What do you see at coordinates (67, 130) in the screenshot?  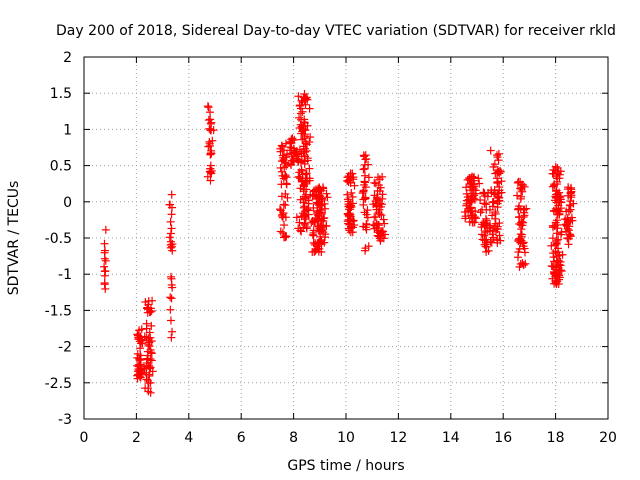 I see `y-tick-label: 1` at bounding box center [67, 130].